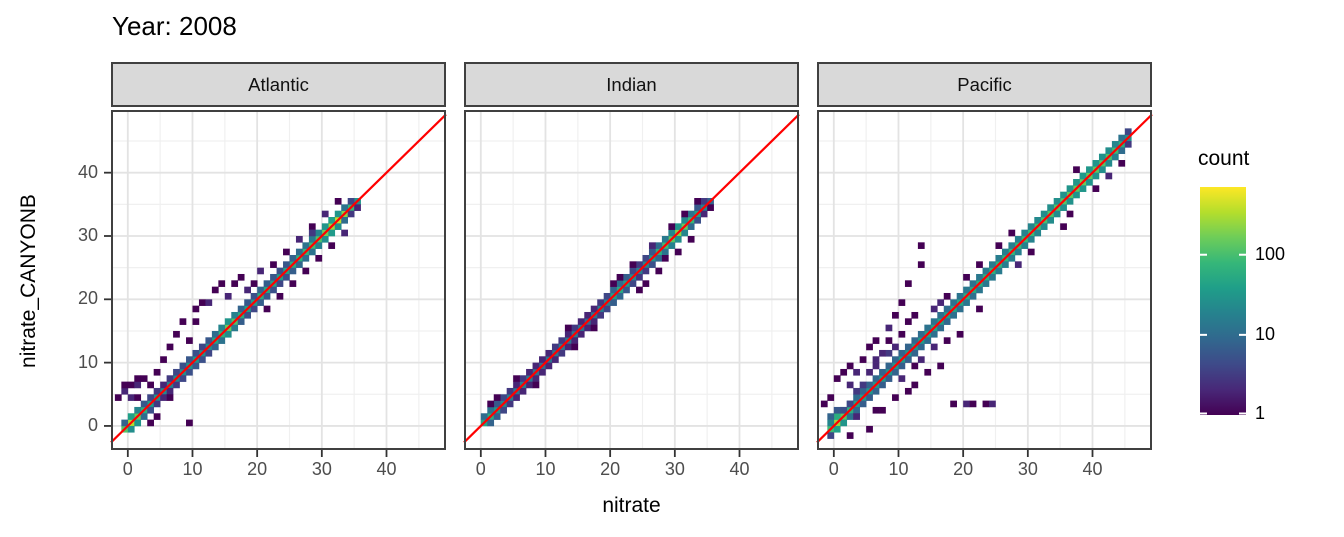  Describe the element at coordinates (1224, 158) in the screenshot. I see `legend-title: count` at that location.